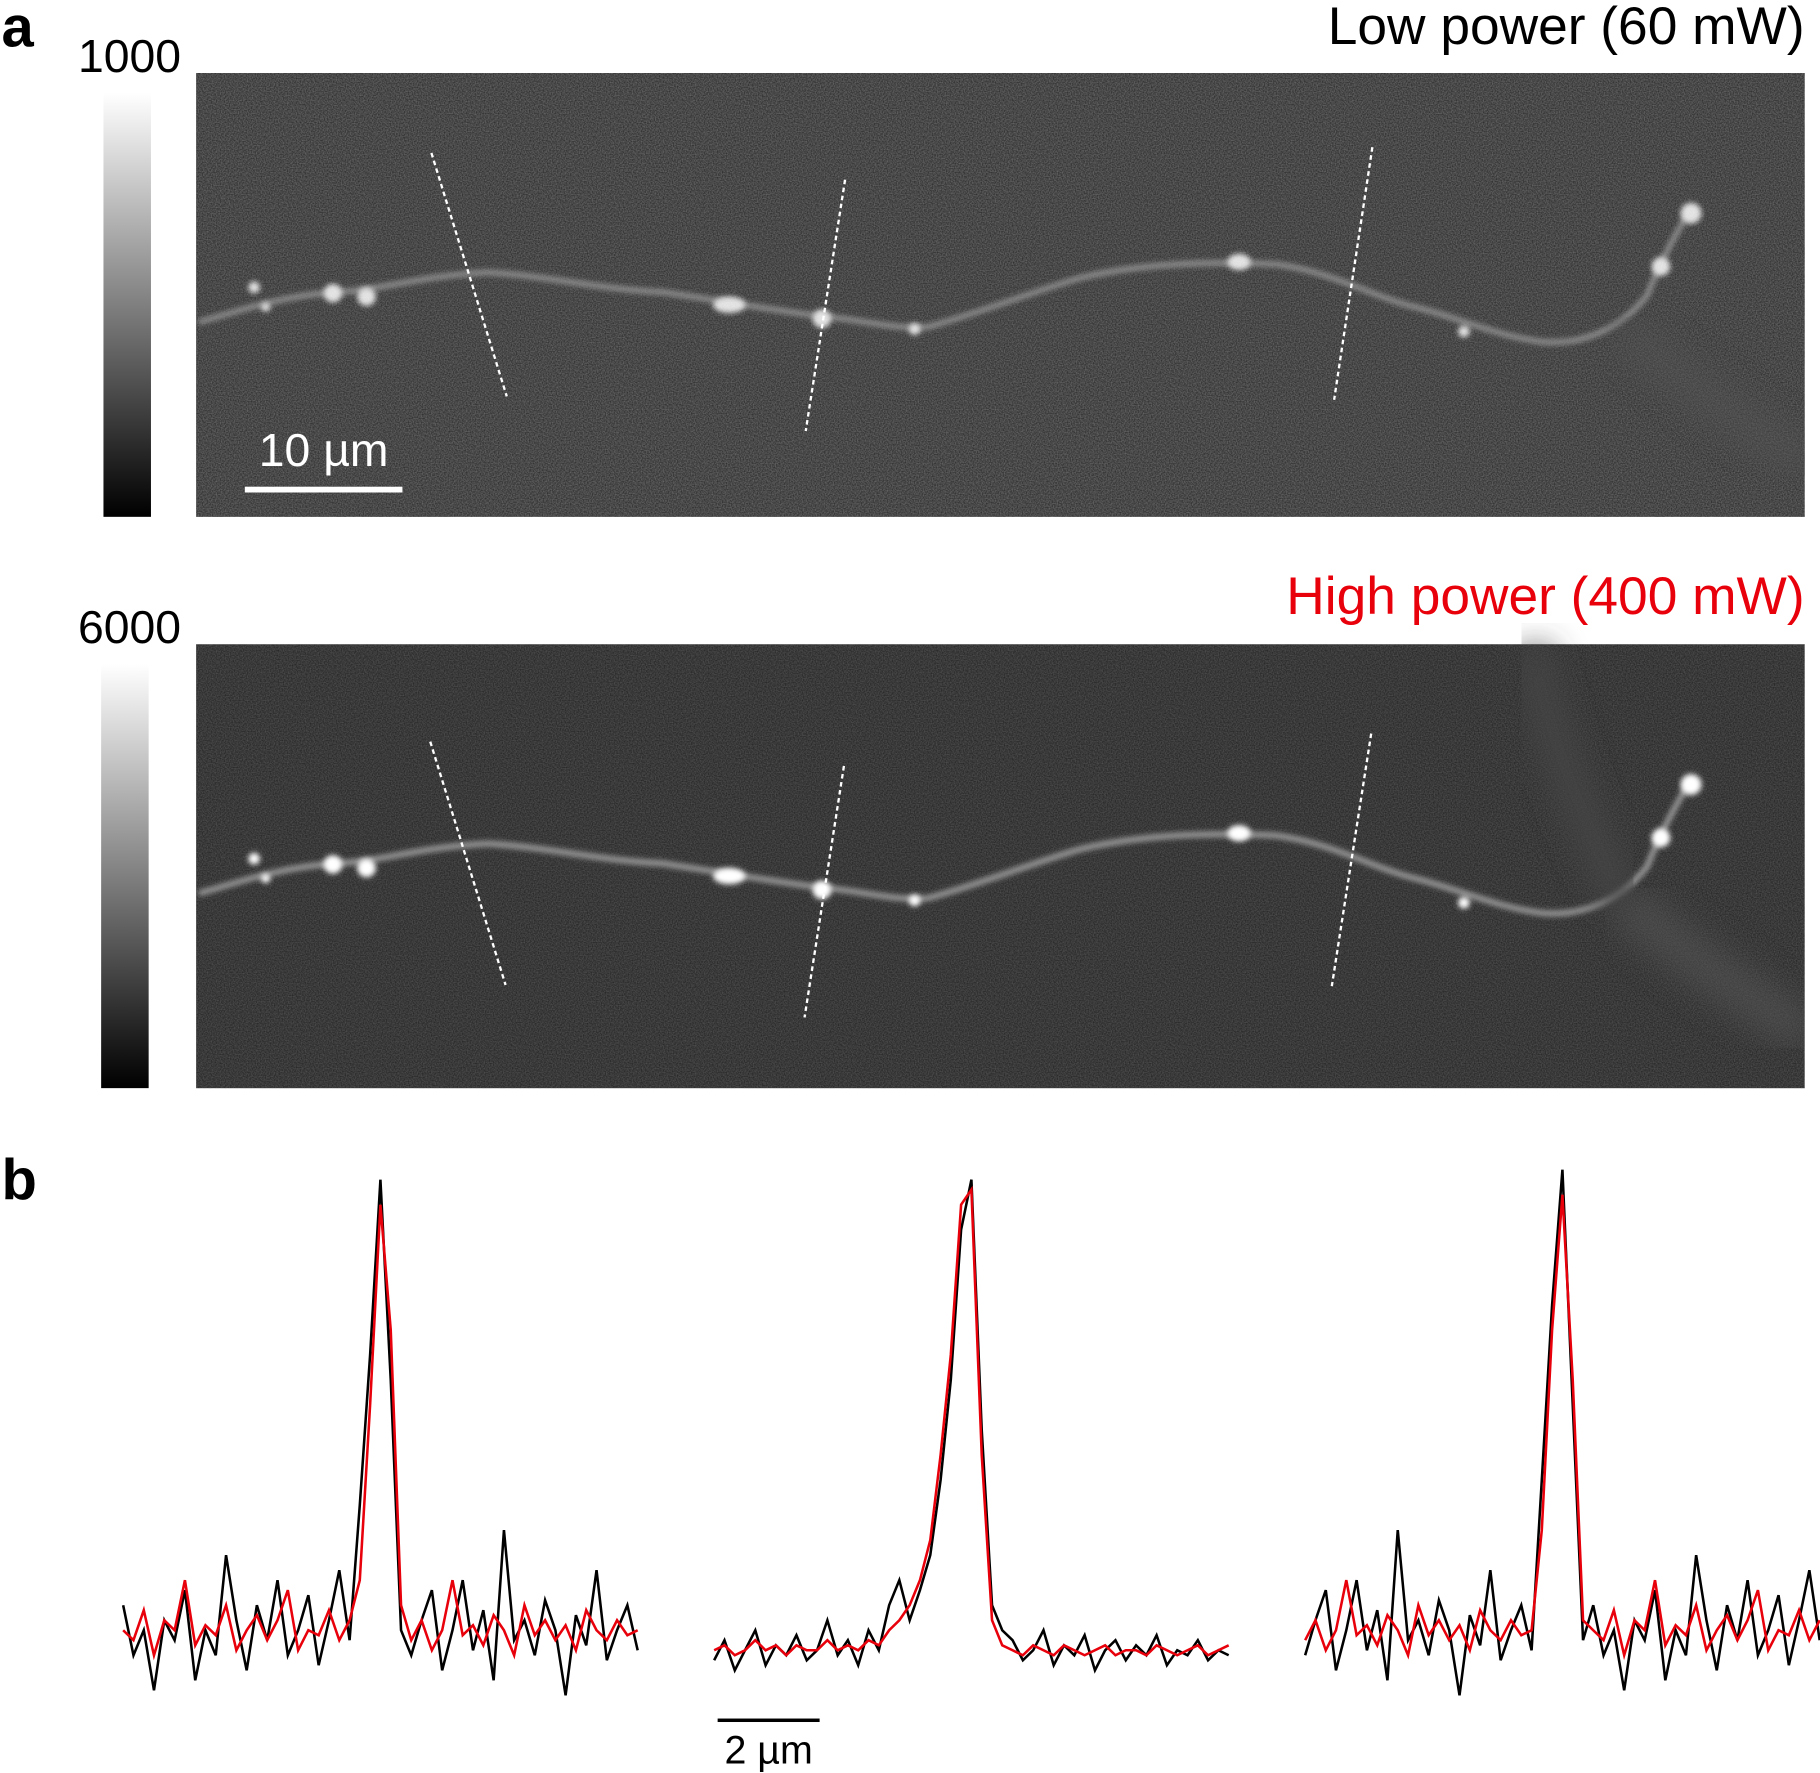  What do you see at coordinates (125, 876) in the screenshot?
I see `high-power-colorbar` at bounding box center [125, 876].